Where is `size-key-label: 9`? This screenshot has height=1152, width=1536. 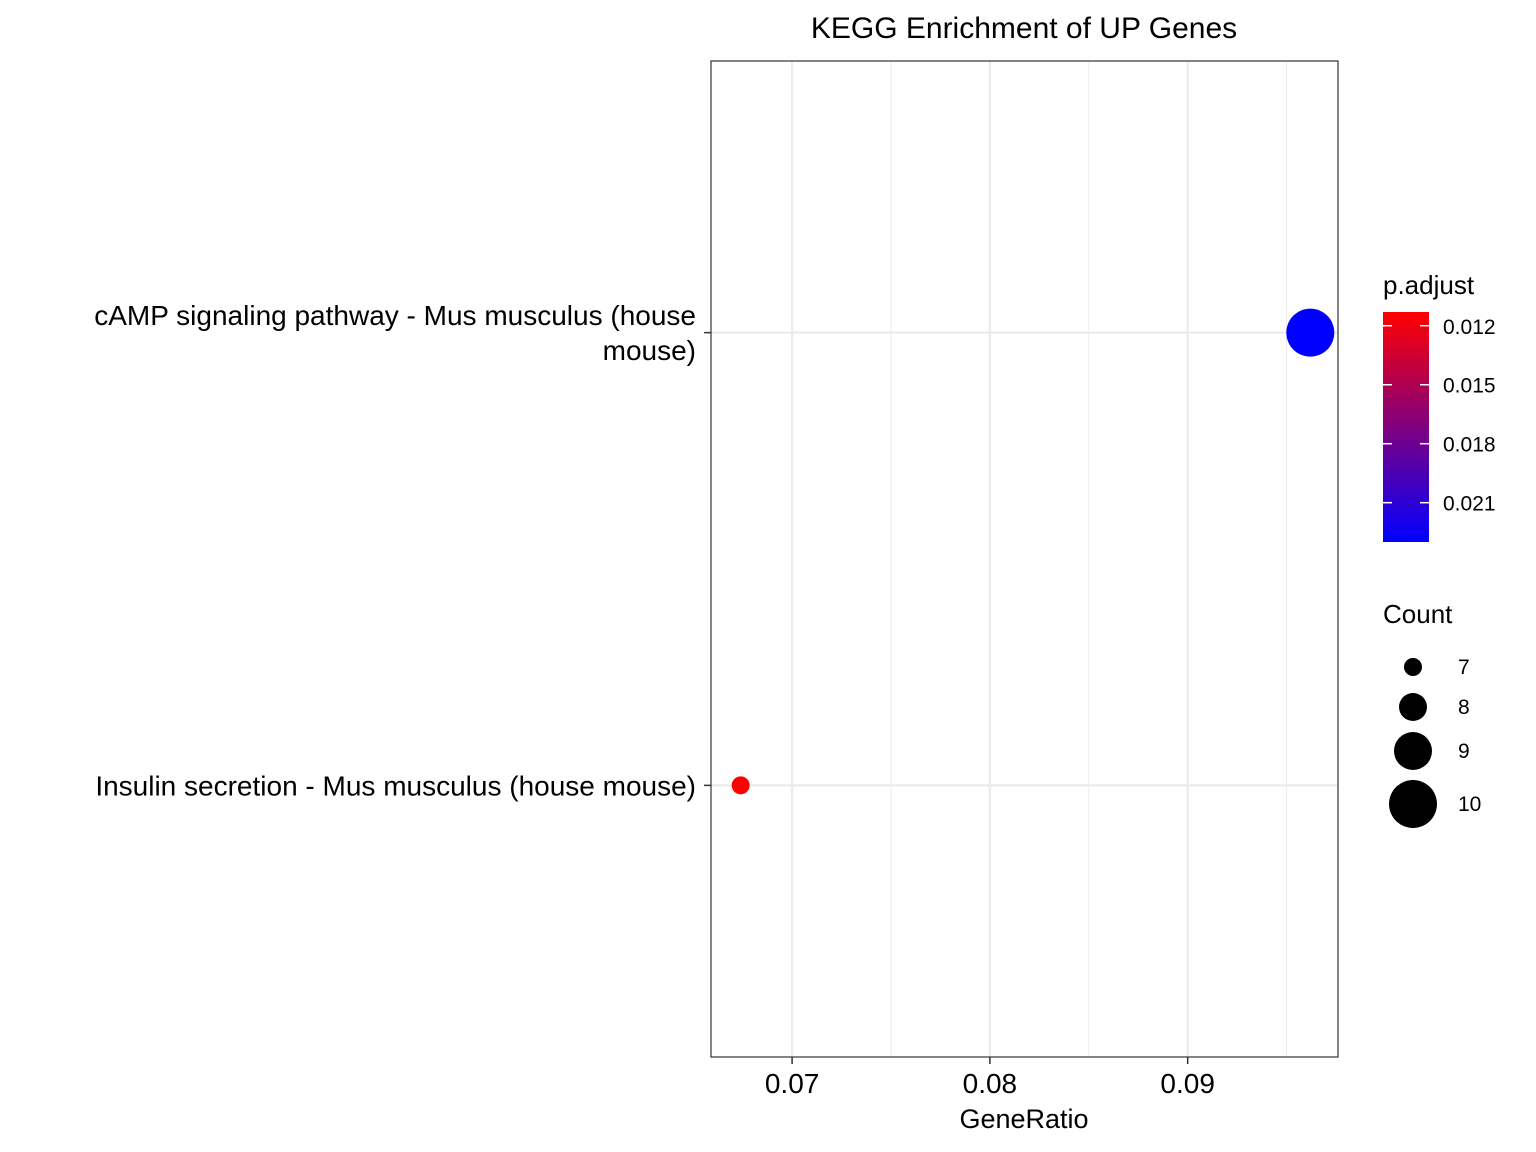
size-key-label: 9 is located at coordinates (1464, 751).